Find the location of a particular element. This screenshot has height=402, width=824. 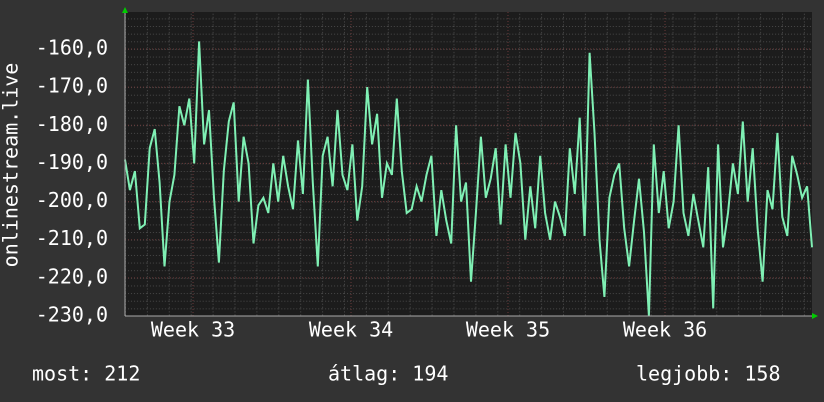

footer-current: most: 212 is located at coordinates (86, 374).